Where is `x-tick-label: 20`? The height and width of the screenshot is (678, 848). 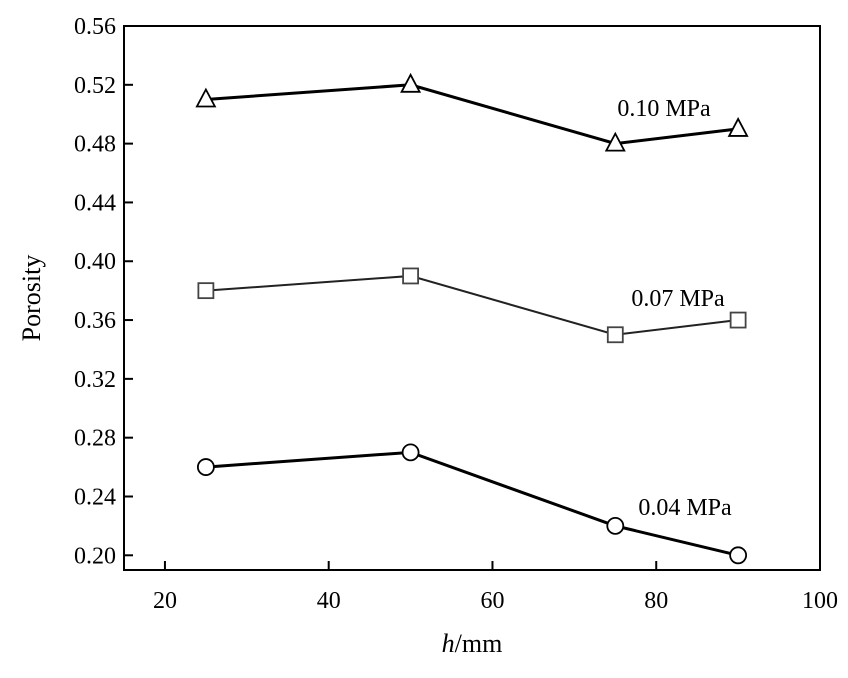
x-tick-label: 20 is located at coordinates (165, 601).